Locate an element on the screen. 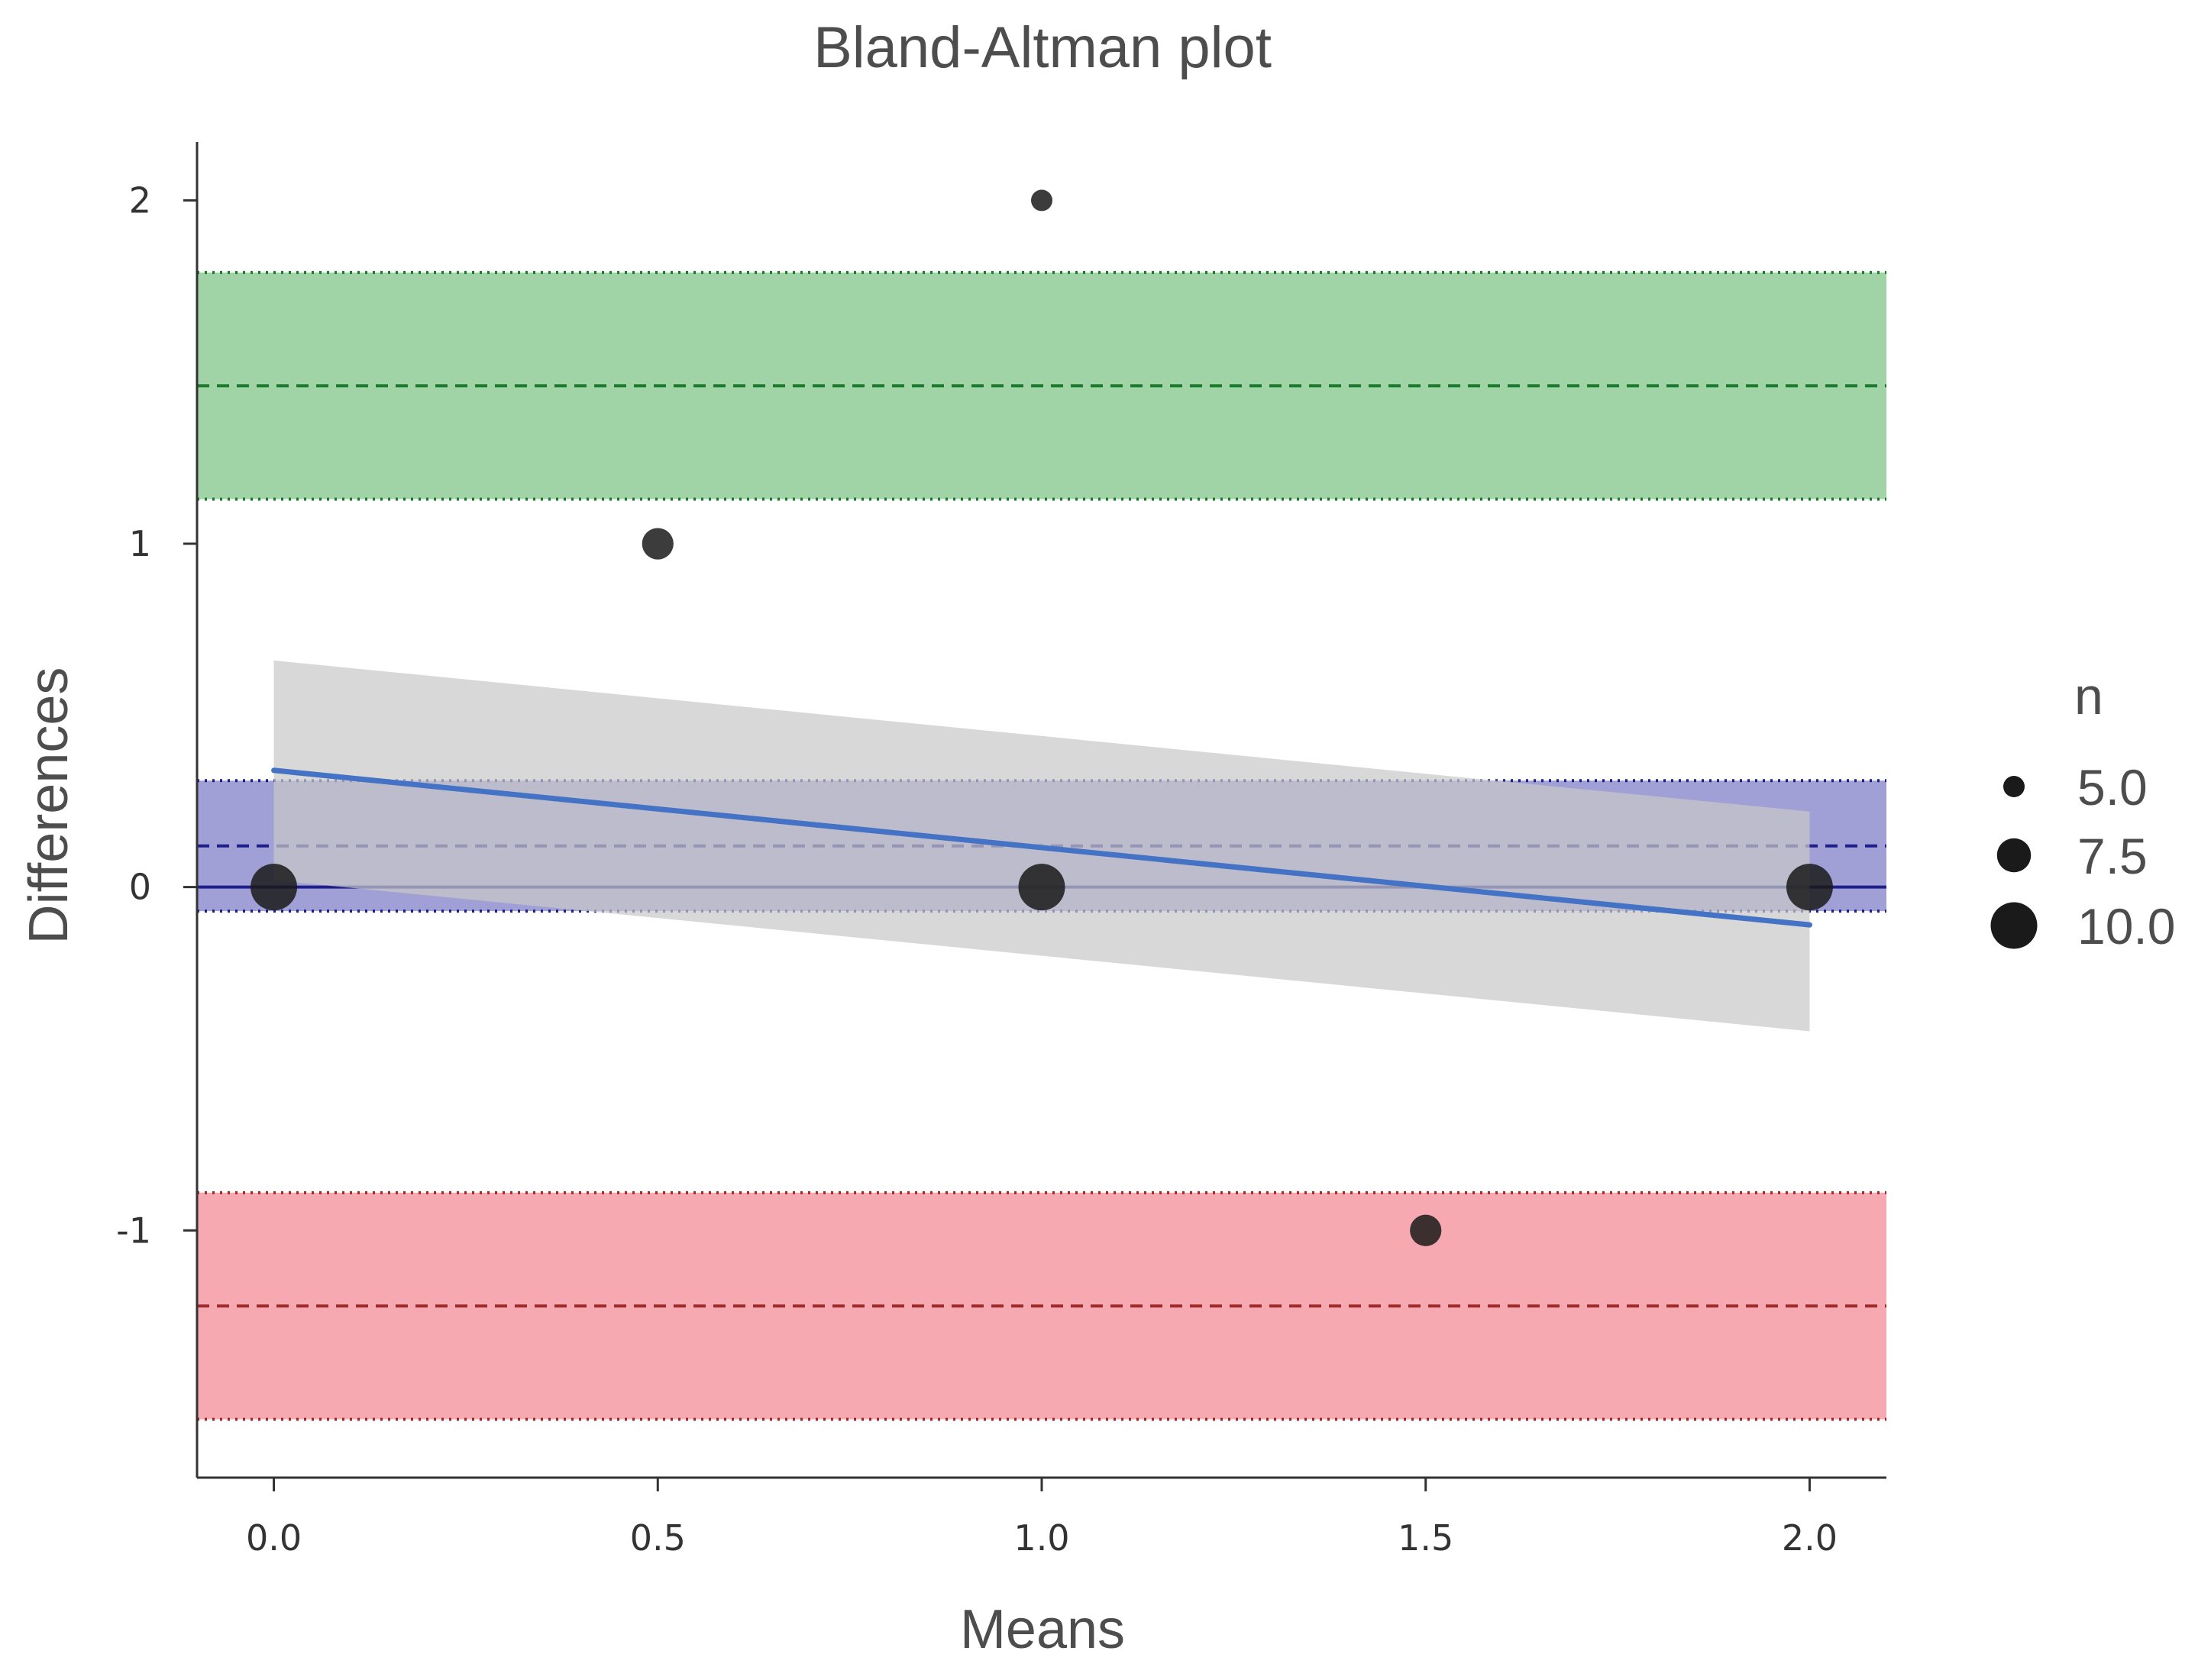 This screenshot has width=2211, height=1680. x-tick-label: 1.0 is located at coordinates (1041, 1538).